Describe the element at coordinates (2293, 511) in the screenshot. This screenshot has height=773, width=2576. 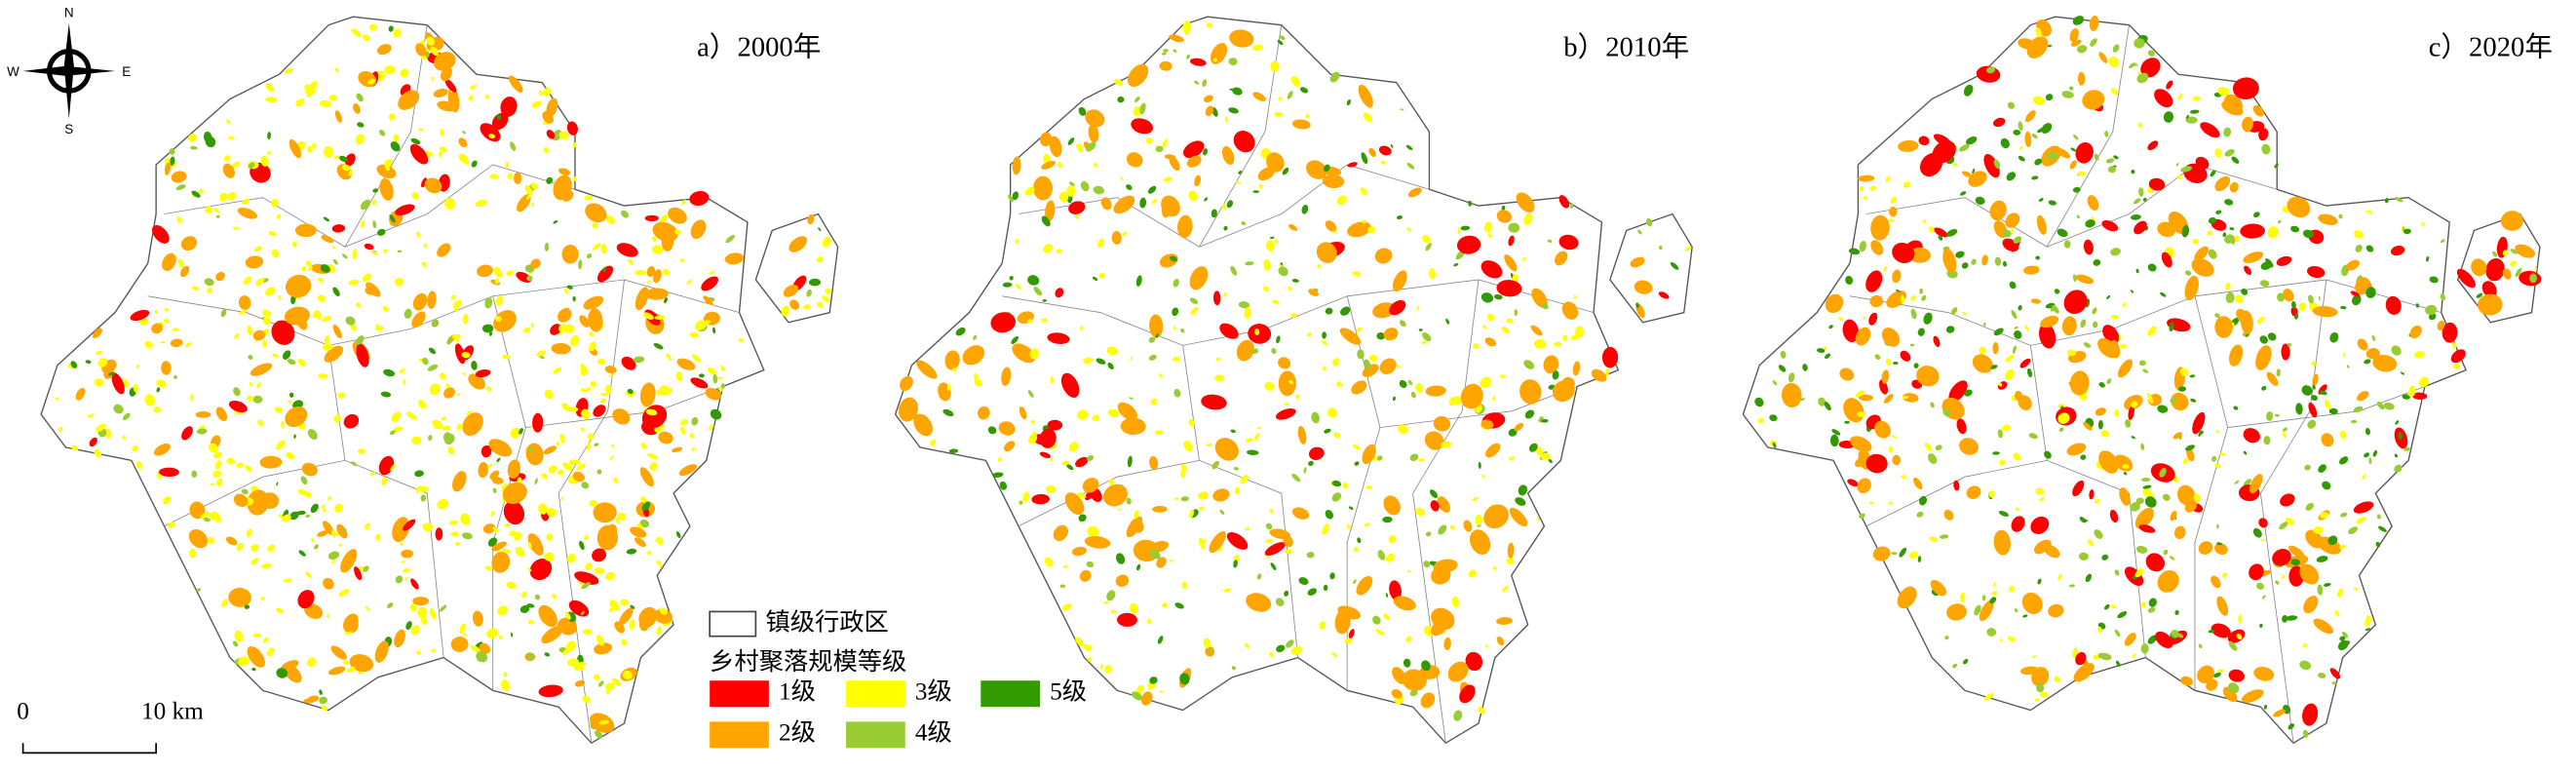
I see `town-boundary` at that location.